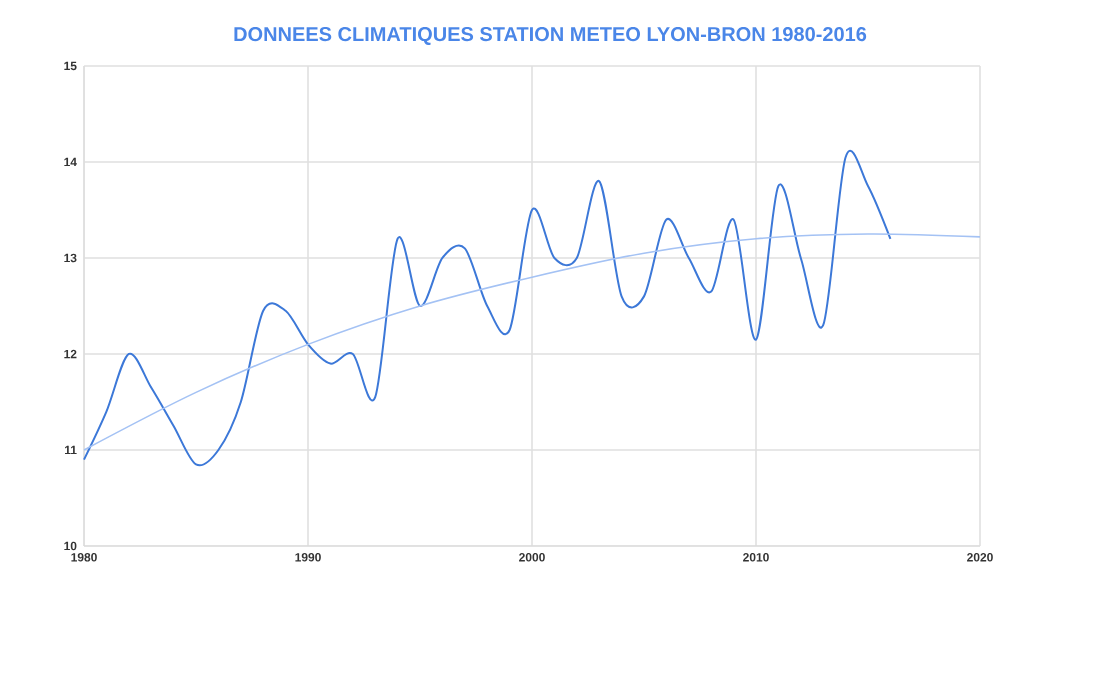 This screenshot has width=1100, height=694. What do you see at coordinates (550, 36) in the screenshot?
I see `chart-title: DONNEES CLIMATIQUES STATION METEO LYON-BRON 1980-2016` at bounding box center [550, 36].